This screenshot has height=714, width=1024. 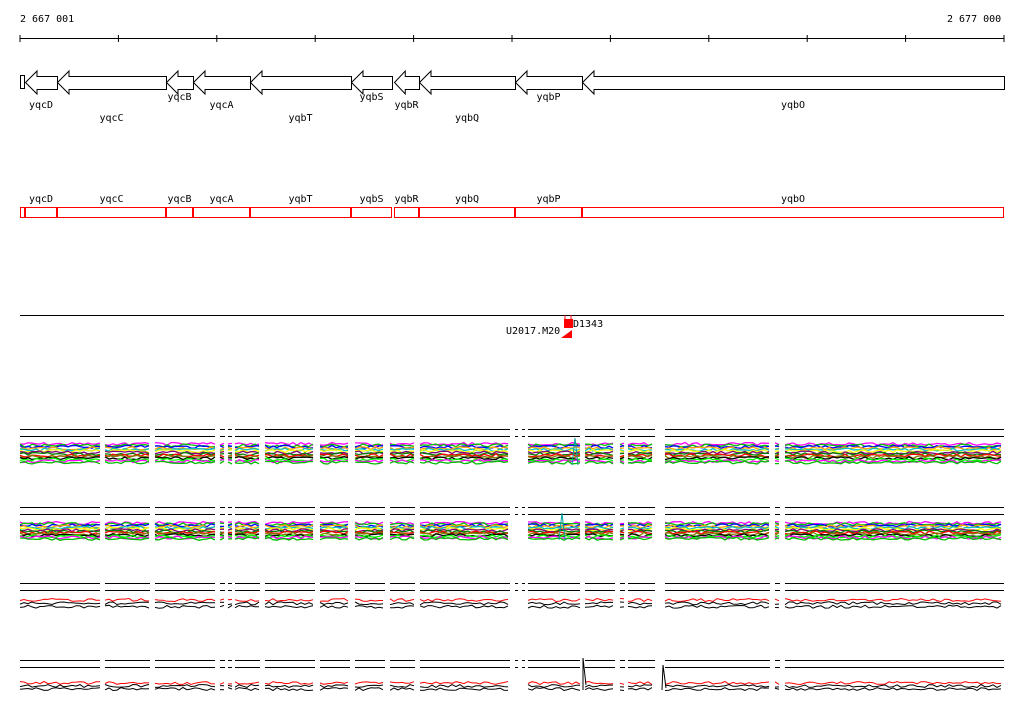 I want to click on transcript-label: yqbQ, so click(x=467, y=199).